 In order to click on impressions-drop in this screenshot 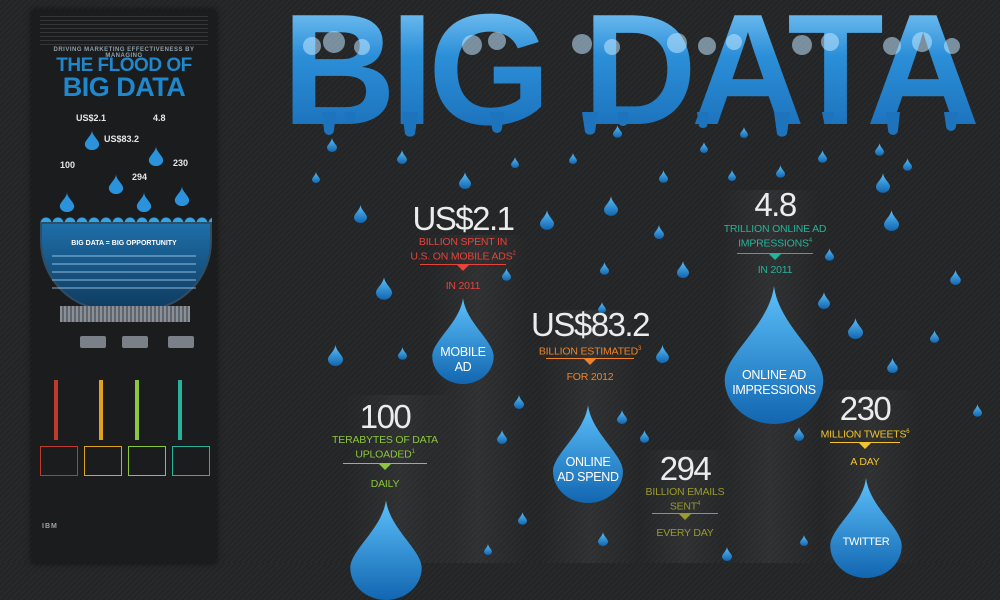, I will do `click(774, 355)`.